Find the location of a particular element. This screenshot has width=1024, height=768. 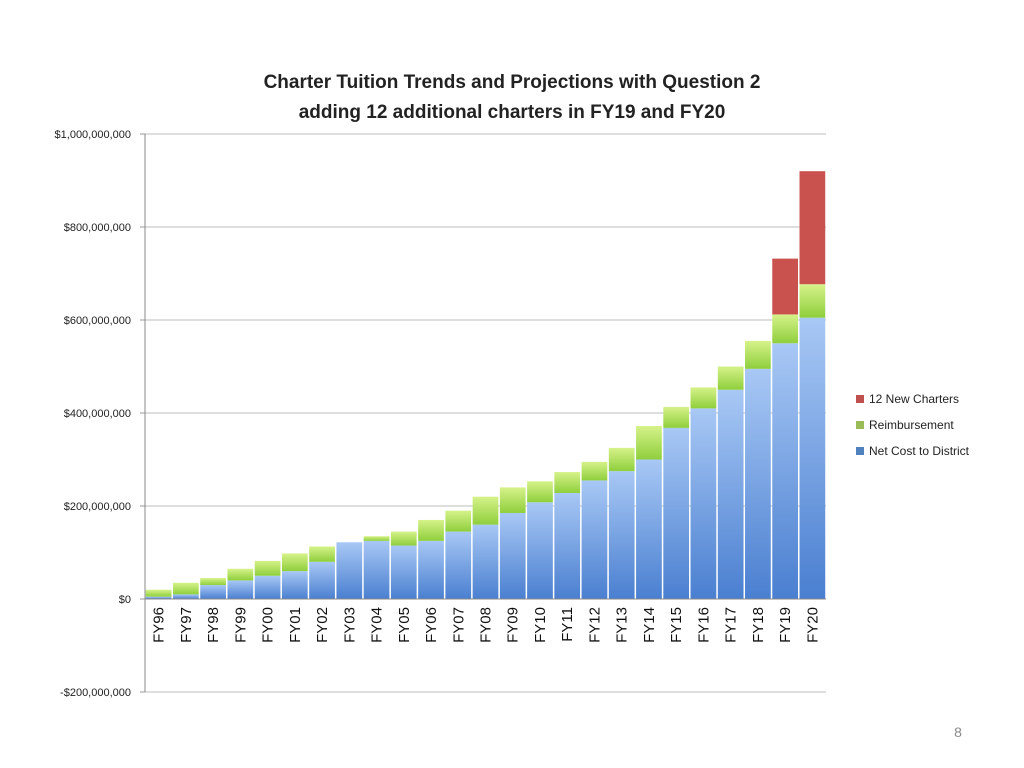

y-tick-label: $200,000,000 is located at coordinates (97, 507).